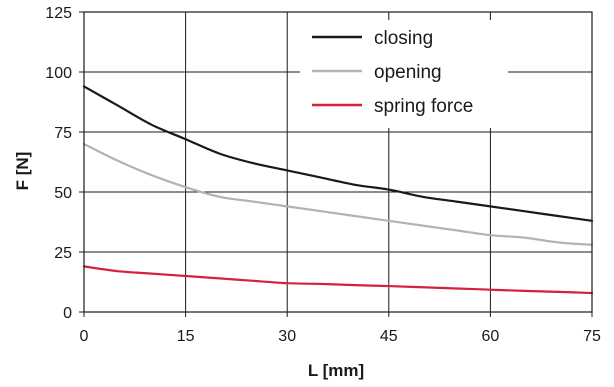  Describe the element at coordinates (287, 336) in the screenshot. I see `x-tick-label: 30` at that location.